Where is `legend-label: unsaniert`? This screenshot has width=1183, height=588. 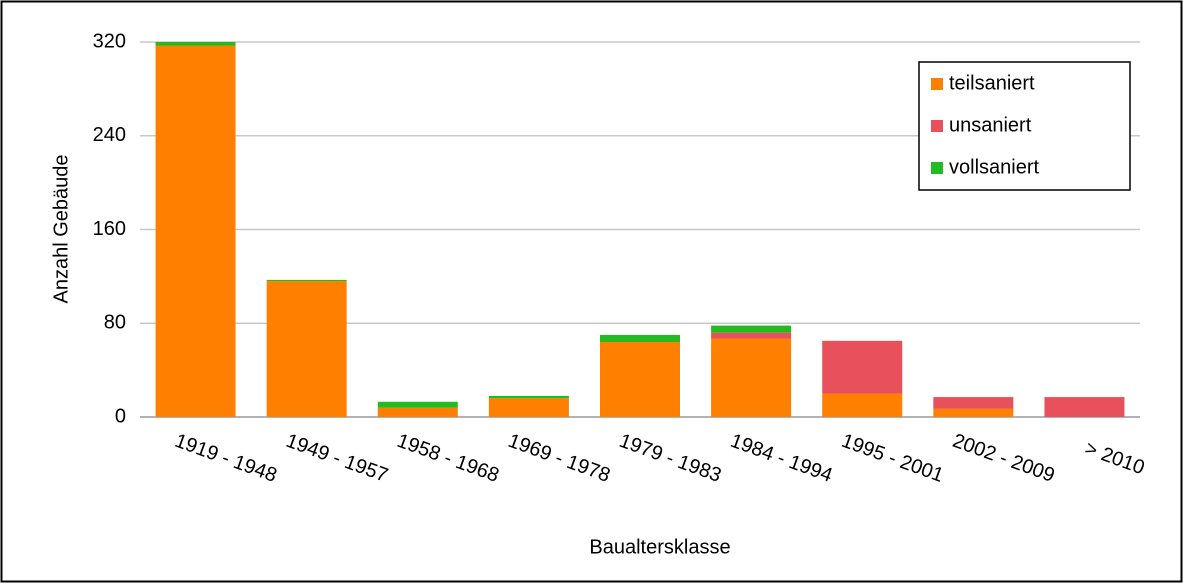 legend-label: unsaniert is located at coordinates (990, 125).